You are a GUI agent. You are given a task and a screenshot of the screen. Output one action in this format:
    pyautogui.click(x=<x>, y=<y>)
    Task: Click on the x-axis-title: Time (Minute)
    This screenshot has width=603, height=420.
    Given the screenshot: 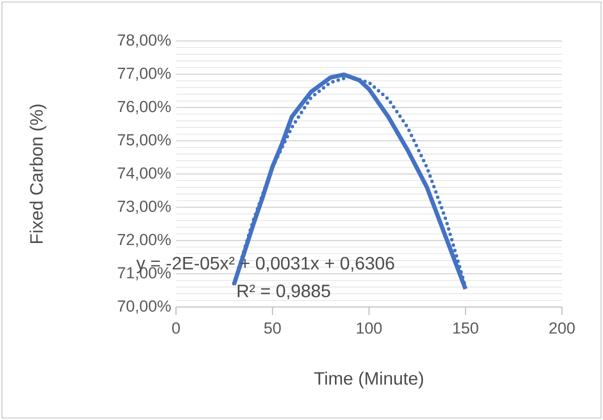 What is the action you would take?
    pyautogui.click(x=369, y=380)
    